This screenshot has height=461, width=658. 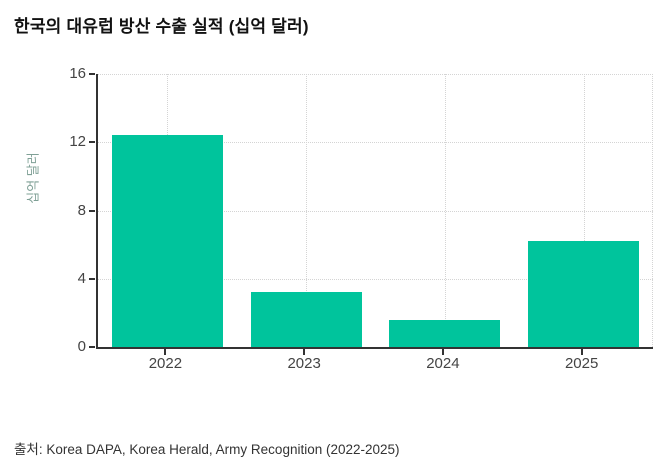 What do you see at coordinates (307, 210) in the screenshot?
I see `gridline-v-2023` at bounding box center [307, 210].